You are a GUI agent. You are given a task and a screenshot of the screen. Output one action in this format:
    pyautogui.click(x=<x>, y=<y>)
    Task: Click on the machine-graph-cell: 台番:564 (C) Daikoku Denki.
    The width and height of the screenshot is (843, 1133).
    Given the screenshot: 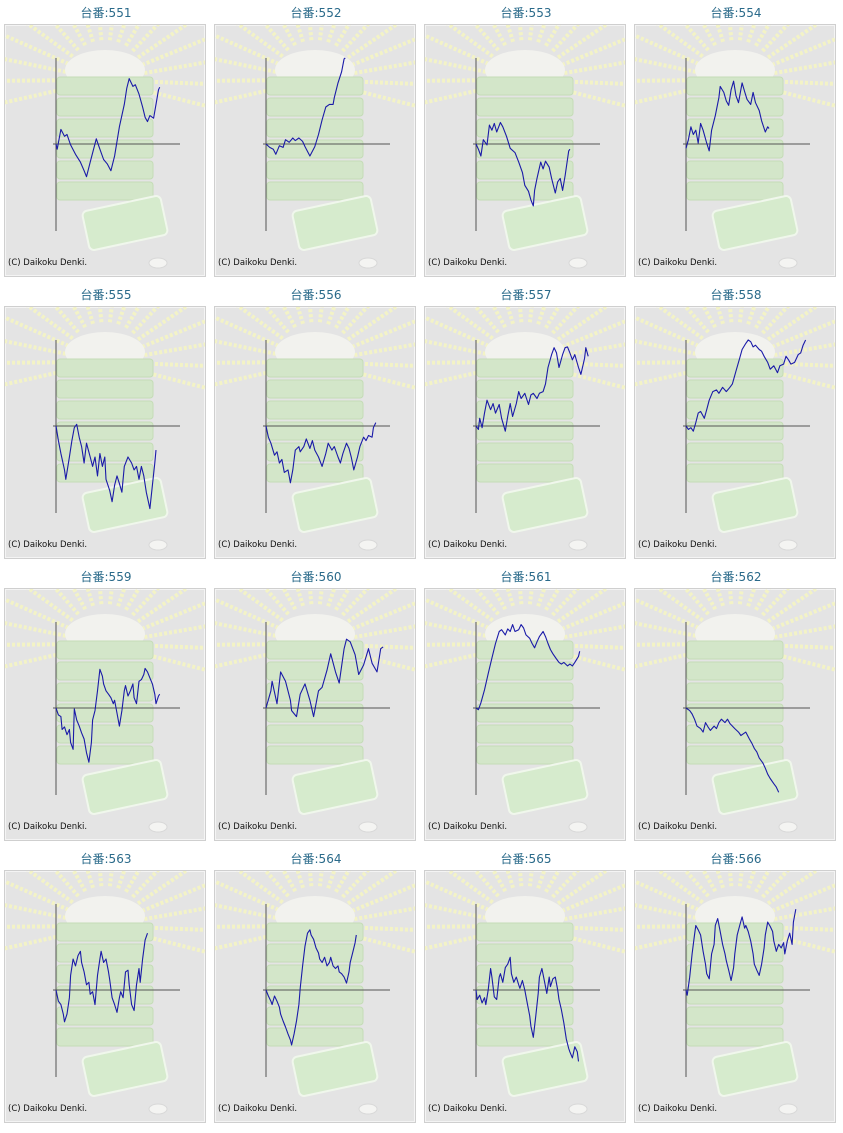 What is the action you would take?
    pyautogui.click(x=316, y=987)
    